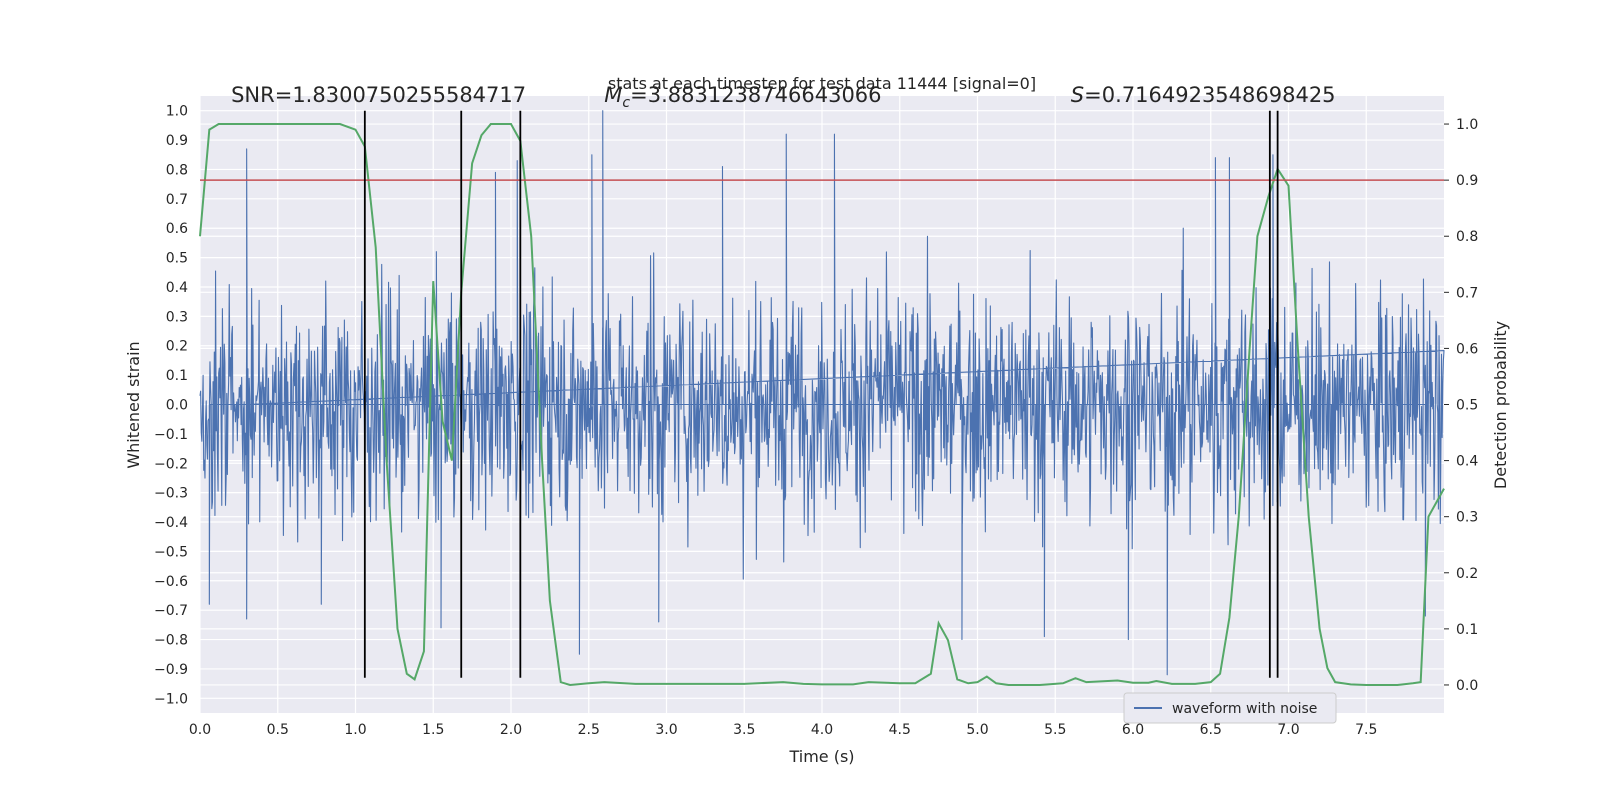 The image size is (1600, 800). What do you see at coordinates (977, 730) in the screenshot?
I see `x-tick-label: 5.0` at bounding box center [977, 730].